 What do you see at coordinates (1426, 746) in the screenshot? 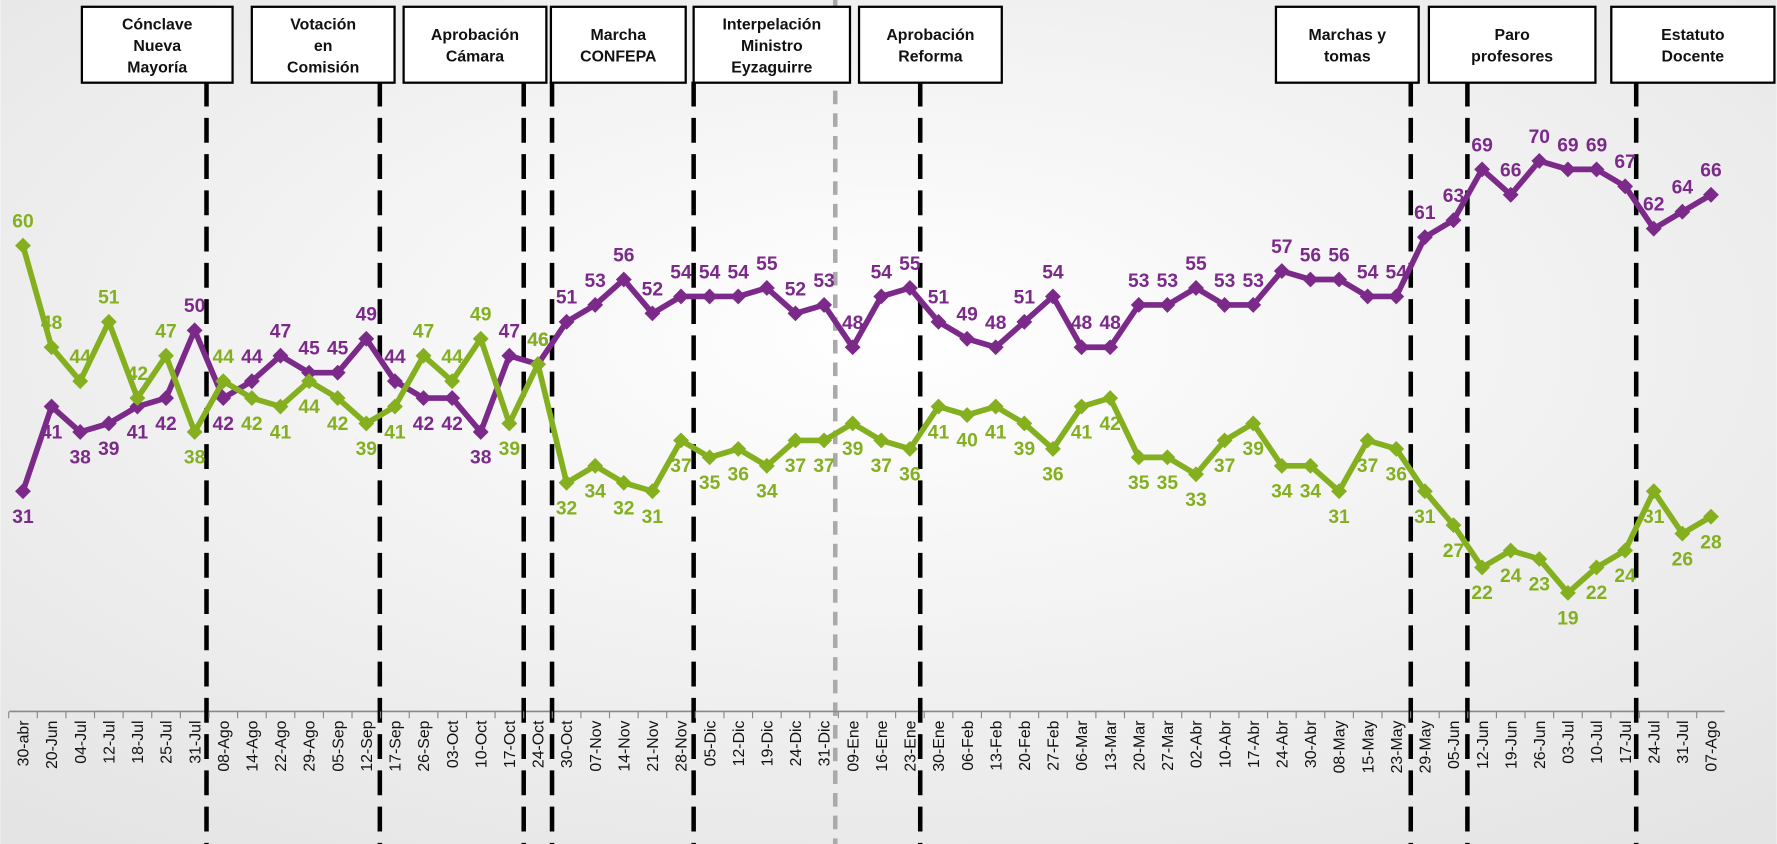
I see `x-tick-label: 29-May` at bounding box center [1426, 746].